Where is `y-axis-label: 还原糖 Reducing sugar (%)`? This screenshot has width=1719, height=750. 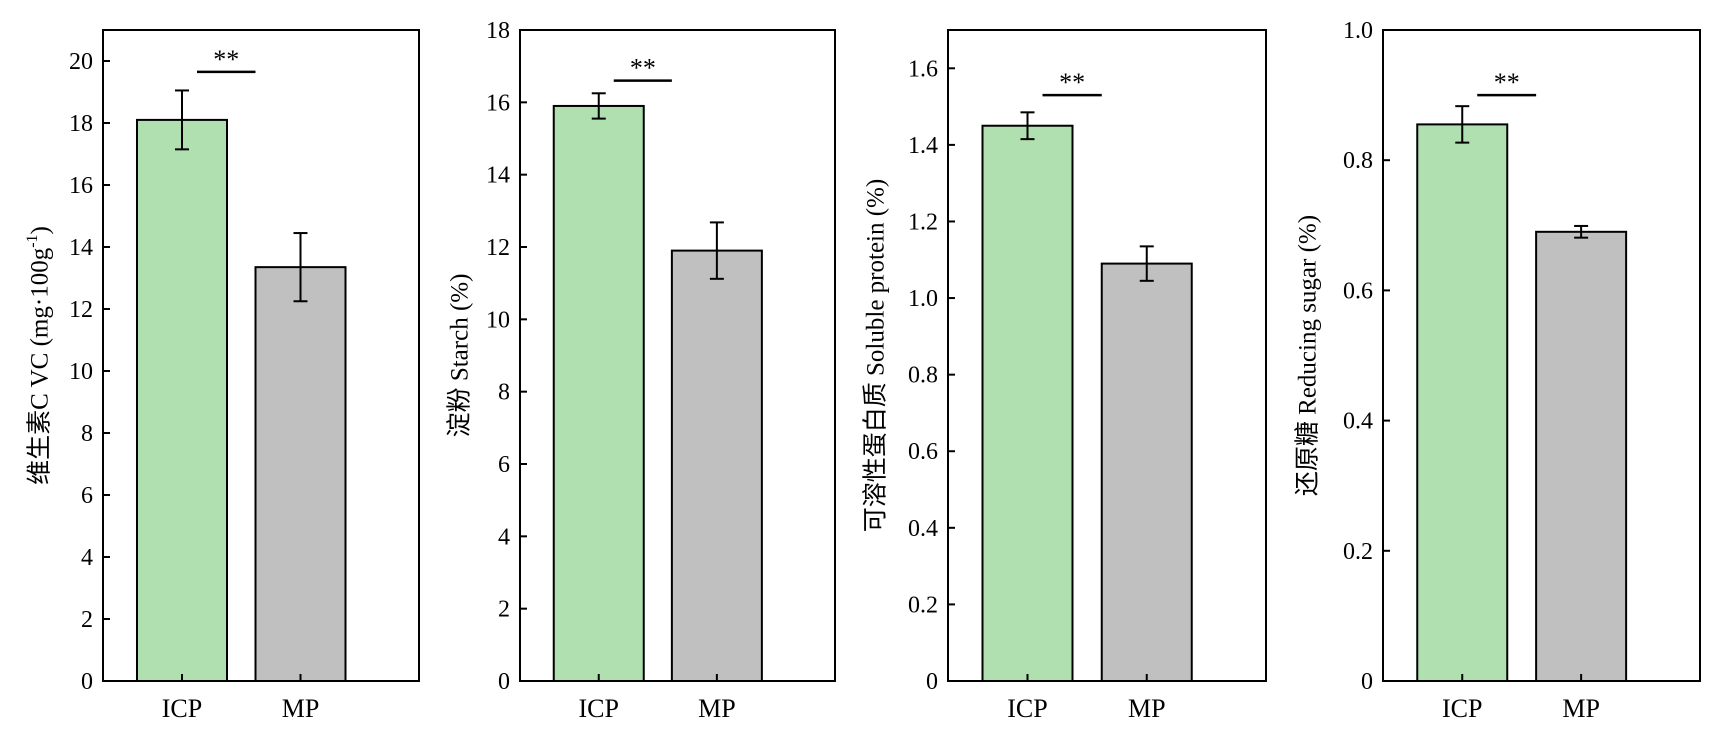 y-axis-label: 还原糖 Reducing sugar (%) is located at coordinates (1308, 355).